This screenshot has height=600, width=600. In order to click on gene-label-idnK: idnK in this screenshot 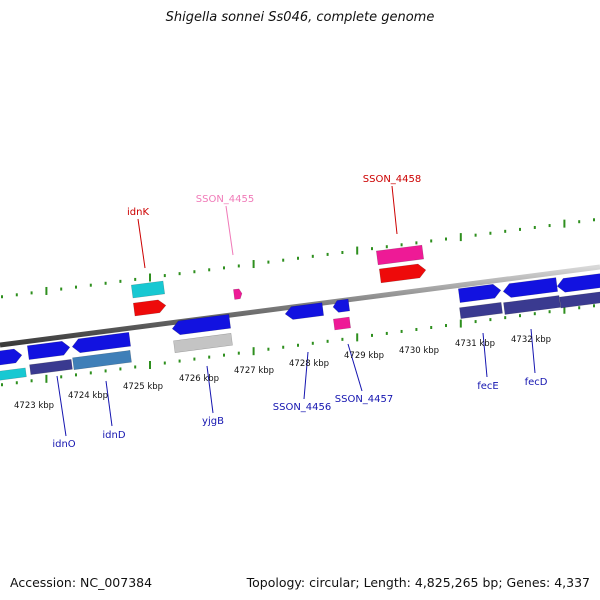, I will do `click(138, 212)`.